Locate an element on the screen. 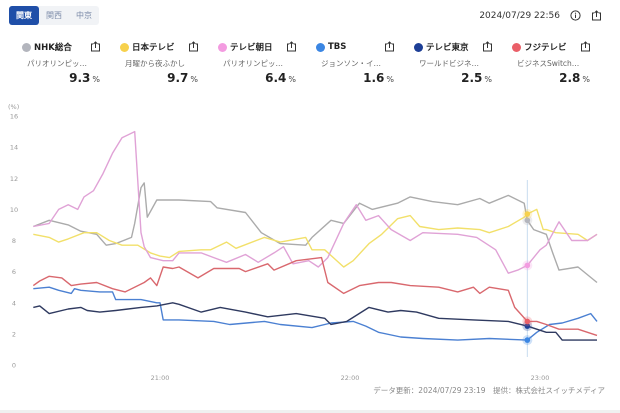  station-name: テレビ朝日 is located at coordinates (251, 48).